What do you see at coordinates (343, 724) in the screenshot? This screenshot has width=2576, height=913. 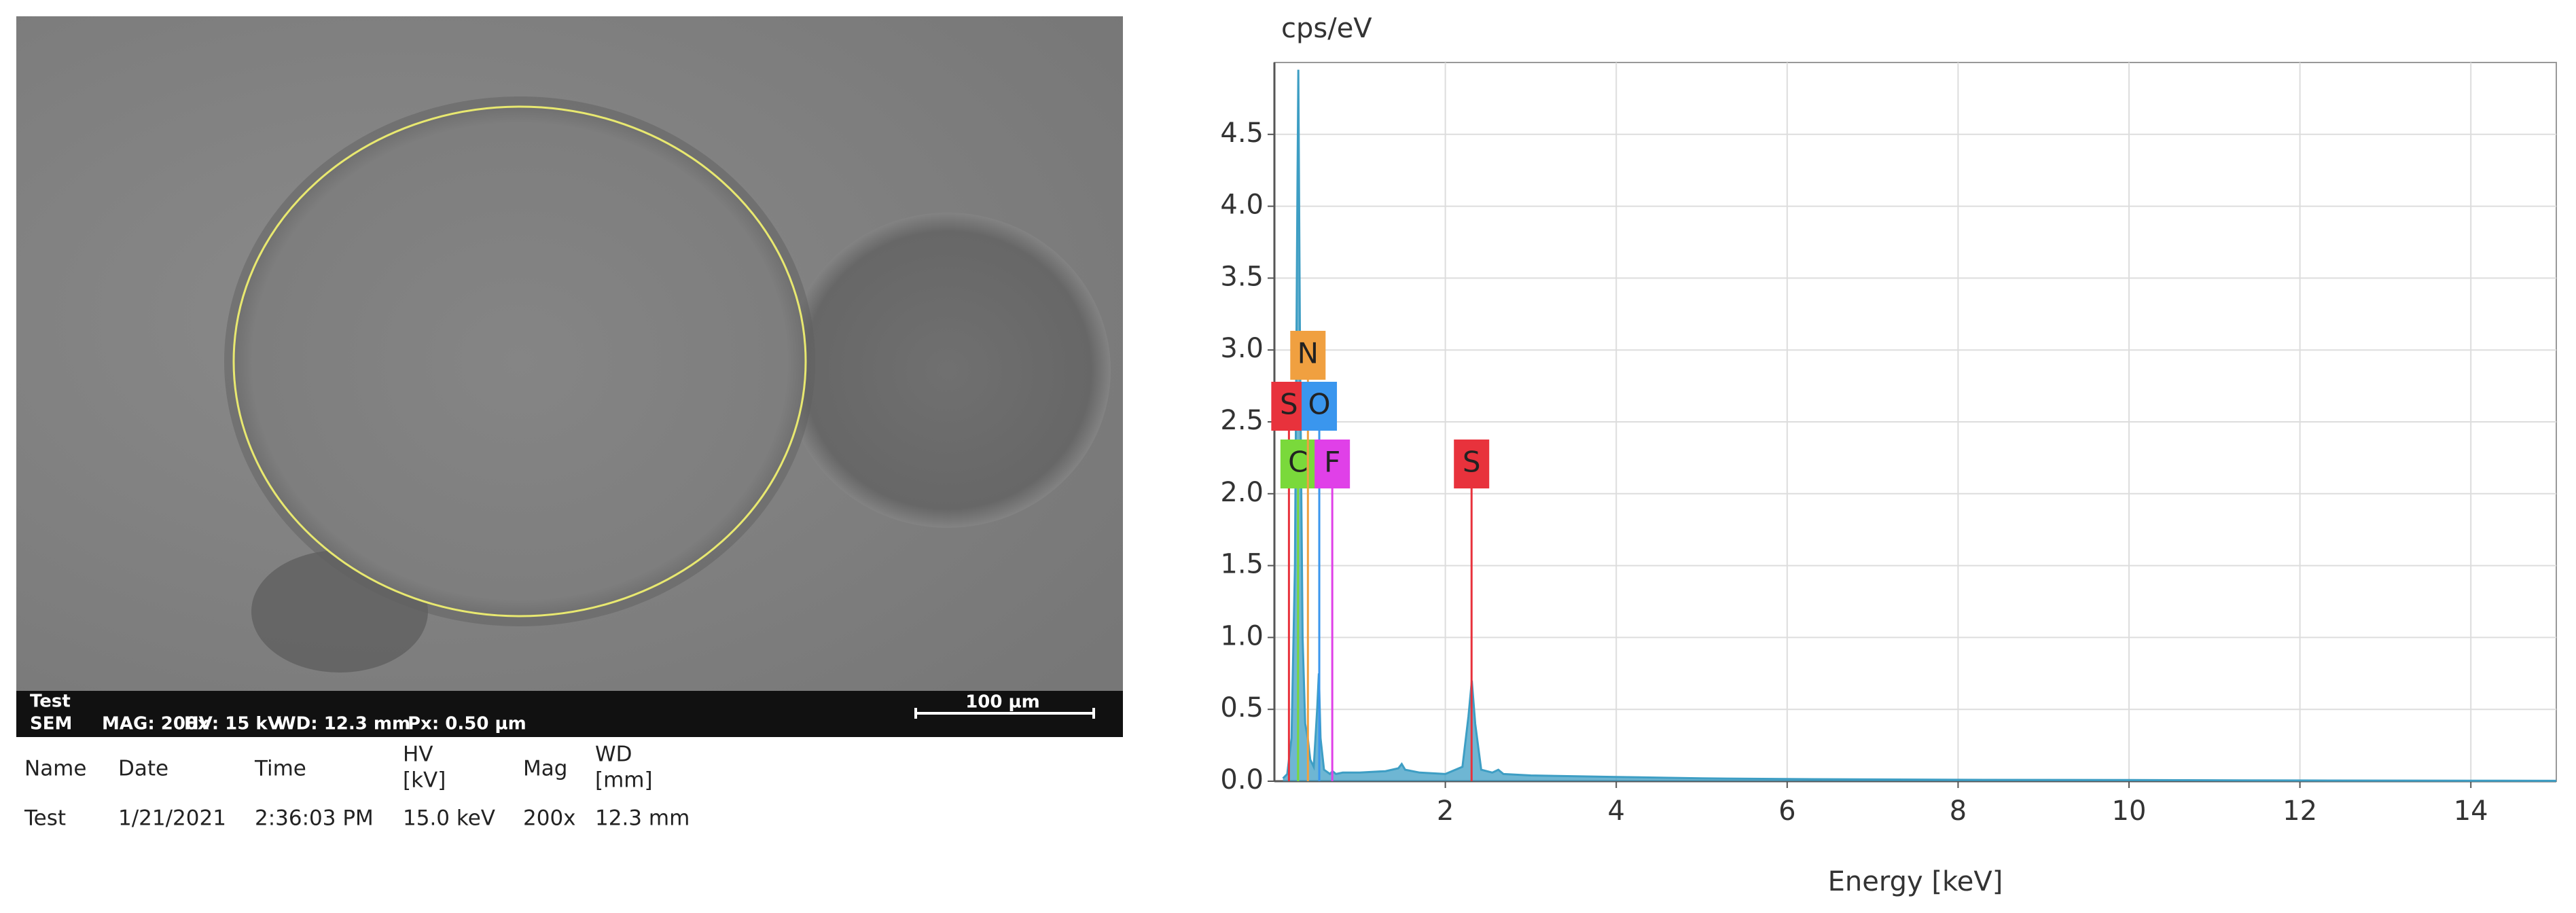 I see `info-item: WD: 12.3 mm` at bounding box center [343, 724].